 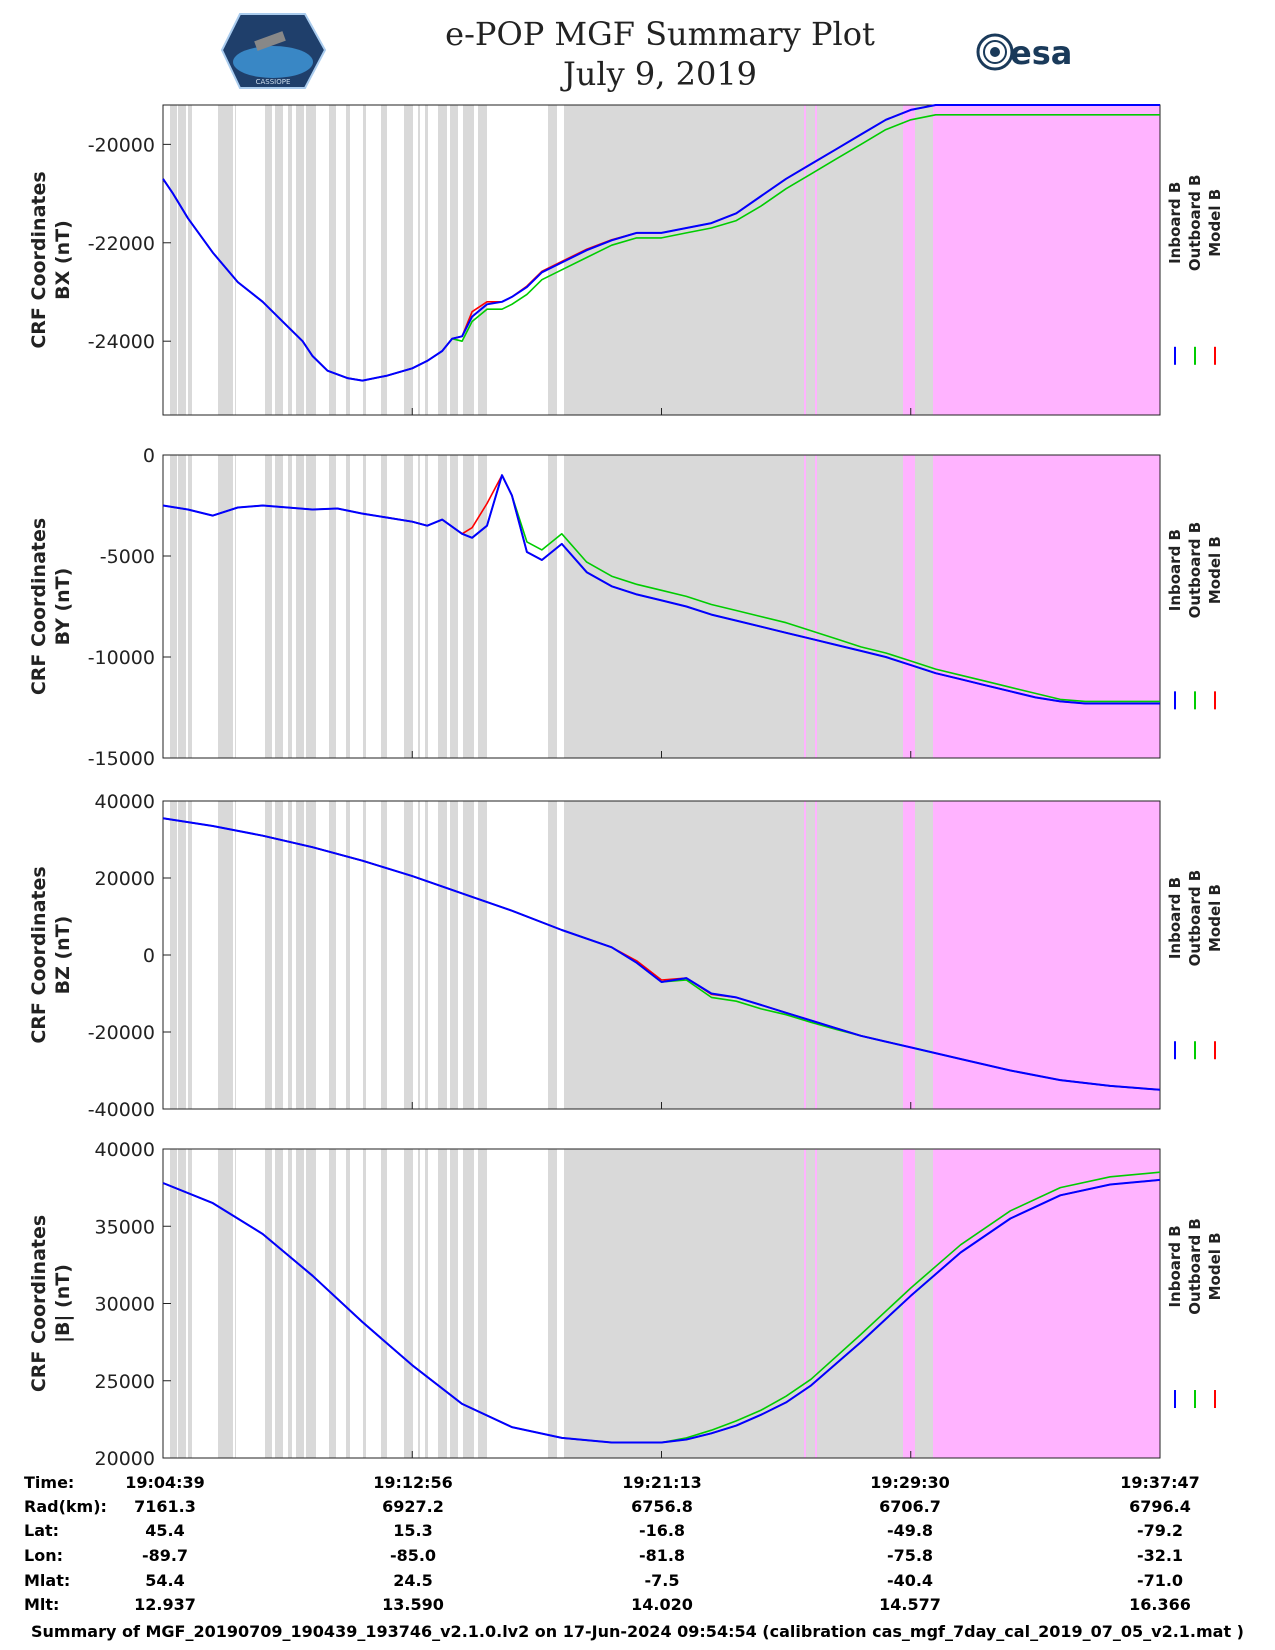 What do you see at coordinates (1041, 53) in the screenshot?
I see `esa-logo-text: esa` at bounding box center [1041, 53].